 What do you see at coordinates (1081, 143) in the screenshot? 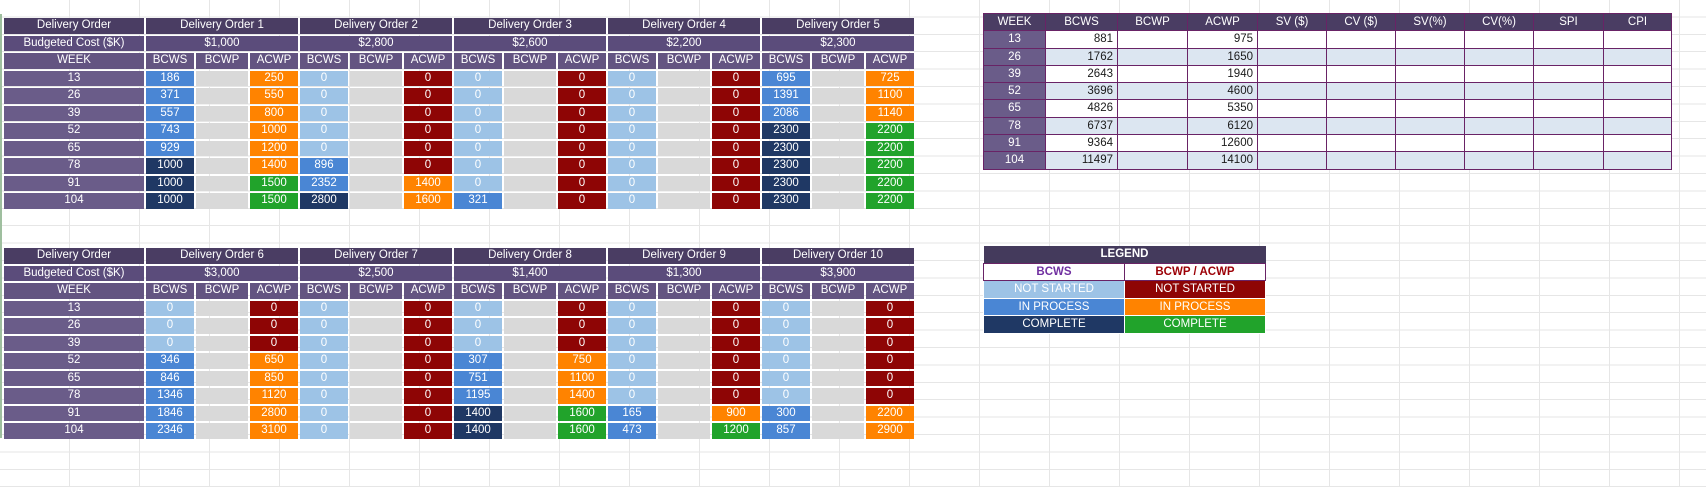
I see `summary-value-cell: 9364` at bounding box center [1081, 143].